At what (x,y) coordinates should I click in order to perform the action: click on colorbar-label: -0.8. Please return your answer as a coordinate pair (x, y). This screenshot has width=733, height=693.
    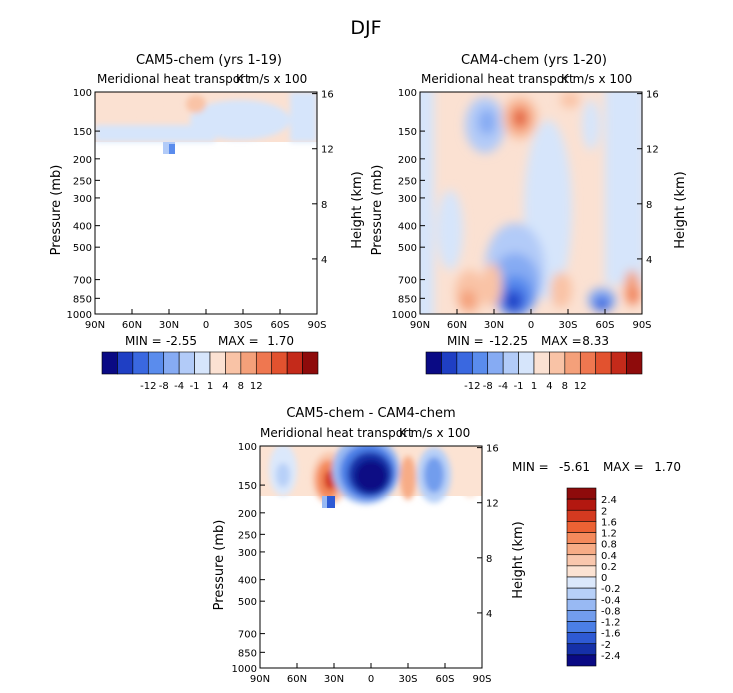
    Looking at the image, I should click on (611, 611).